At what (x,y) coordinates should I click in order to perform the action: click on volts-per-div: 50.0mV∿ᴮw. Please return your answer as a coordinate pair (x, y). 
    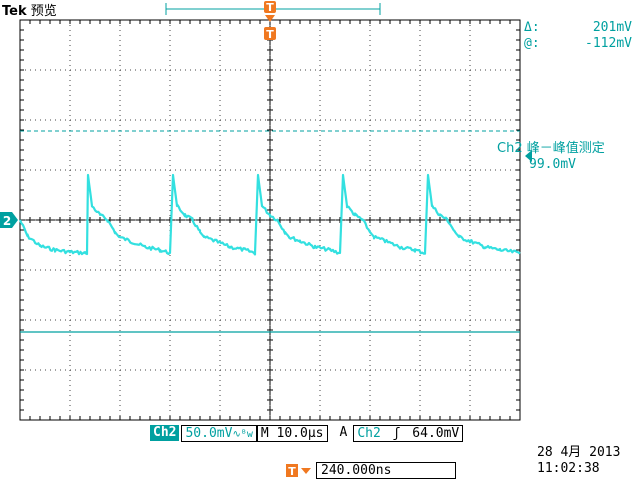
    Looking at the image, I should click on (219, 433).